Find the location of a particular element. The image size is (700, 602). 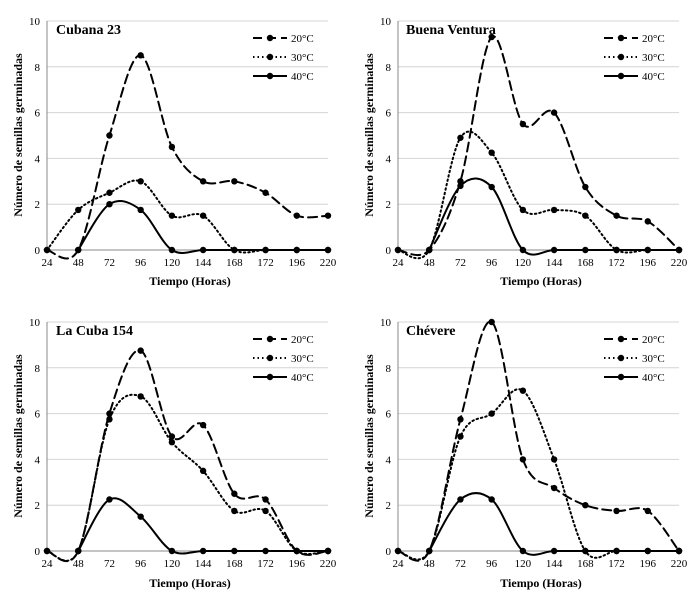

y-tick-label: 0 is located at coordinates (38, 251).